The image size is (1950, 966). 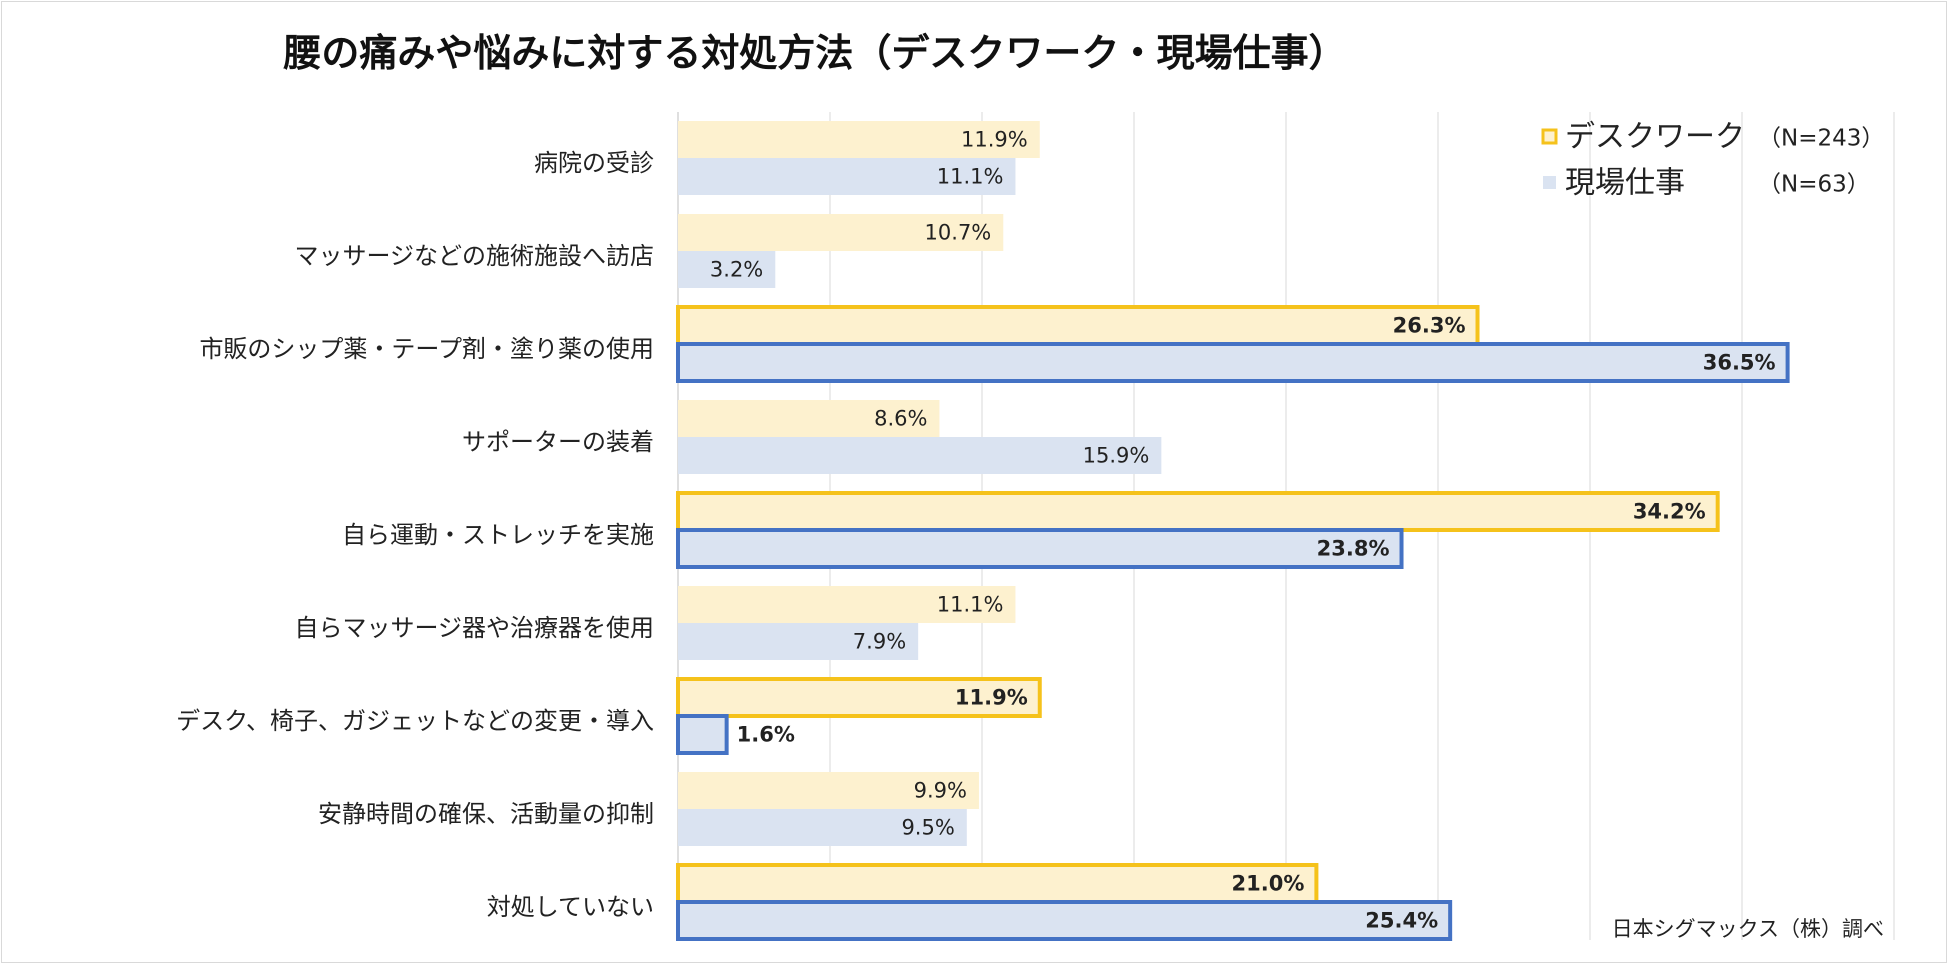 What do you see at coordinates (1401, 921) in the screenshot?
I see `data-label: 25.4%` at bounding box center [1401, 921].